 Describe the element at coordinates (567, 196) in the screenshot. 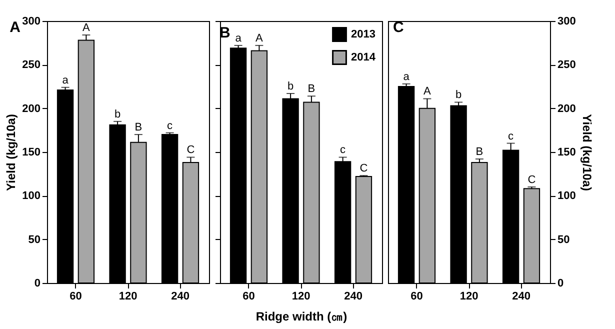

I see `y2-tick-label: 100` at that location.